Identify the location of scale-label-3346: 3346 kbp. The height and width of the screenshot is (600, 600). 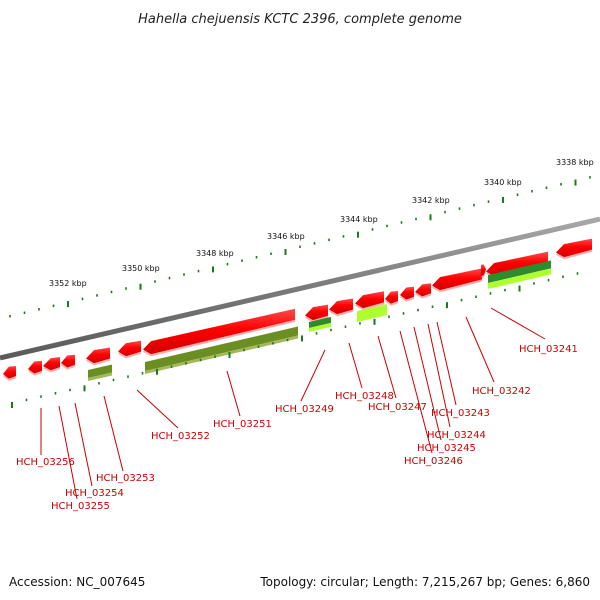
(286, 236).